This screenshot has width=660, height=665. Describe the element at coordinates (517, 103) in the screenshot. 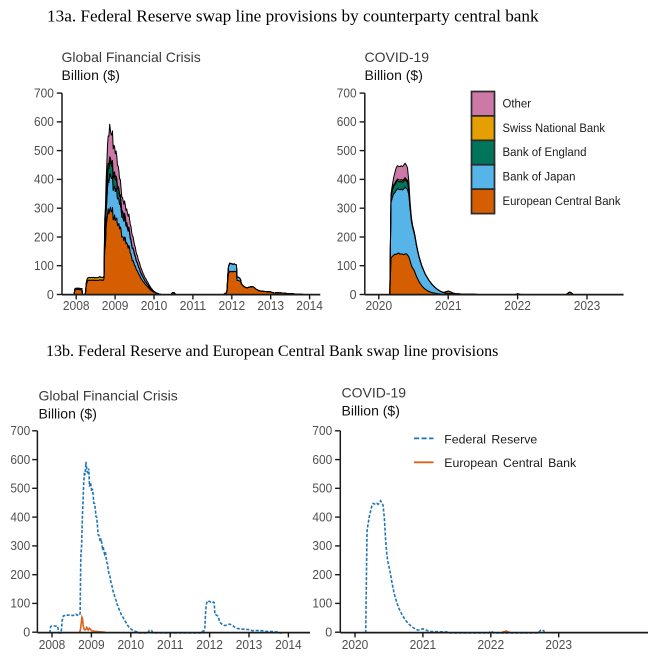

I see `svg-text: Other` at that location.